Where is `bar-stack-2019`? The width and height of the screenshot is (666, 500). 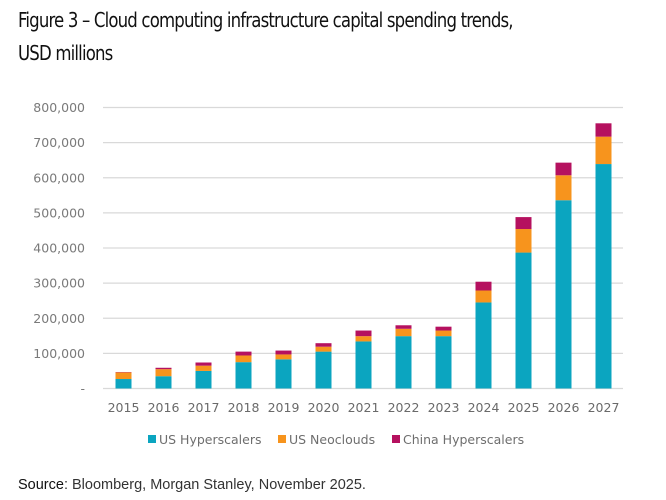
bar-stack-2019 is located at coordinates (283, 369).